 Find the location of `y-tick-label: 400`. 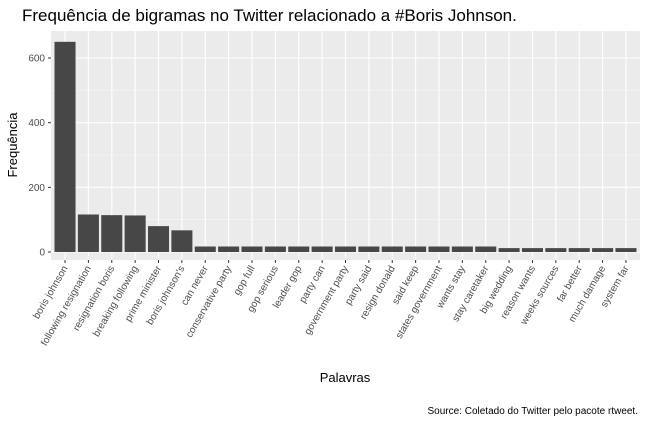

y-tick-label: 400 is located at coordinates (36, 123).